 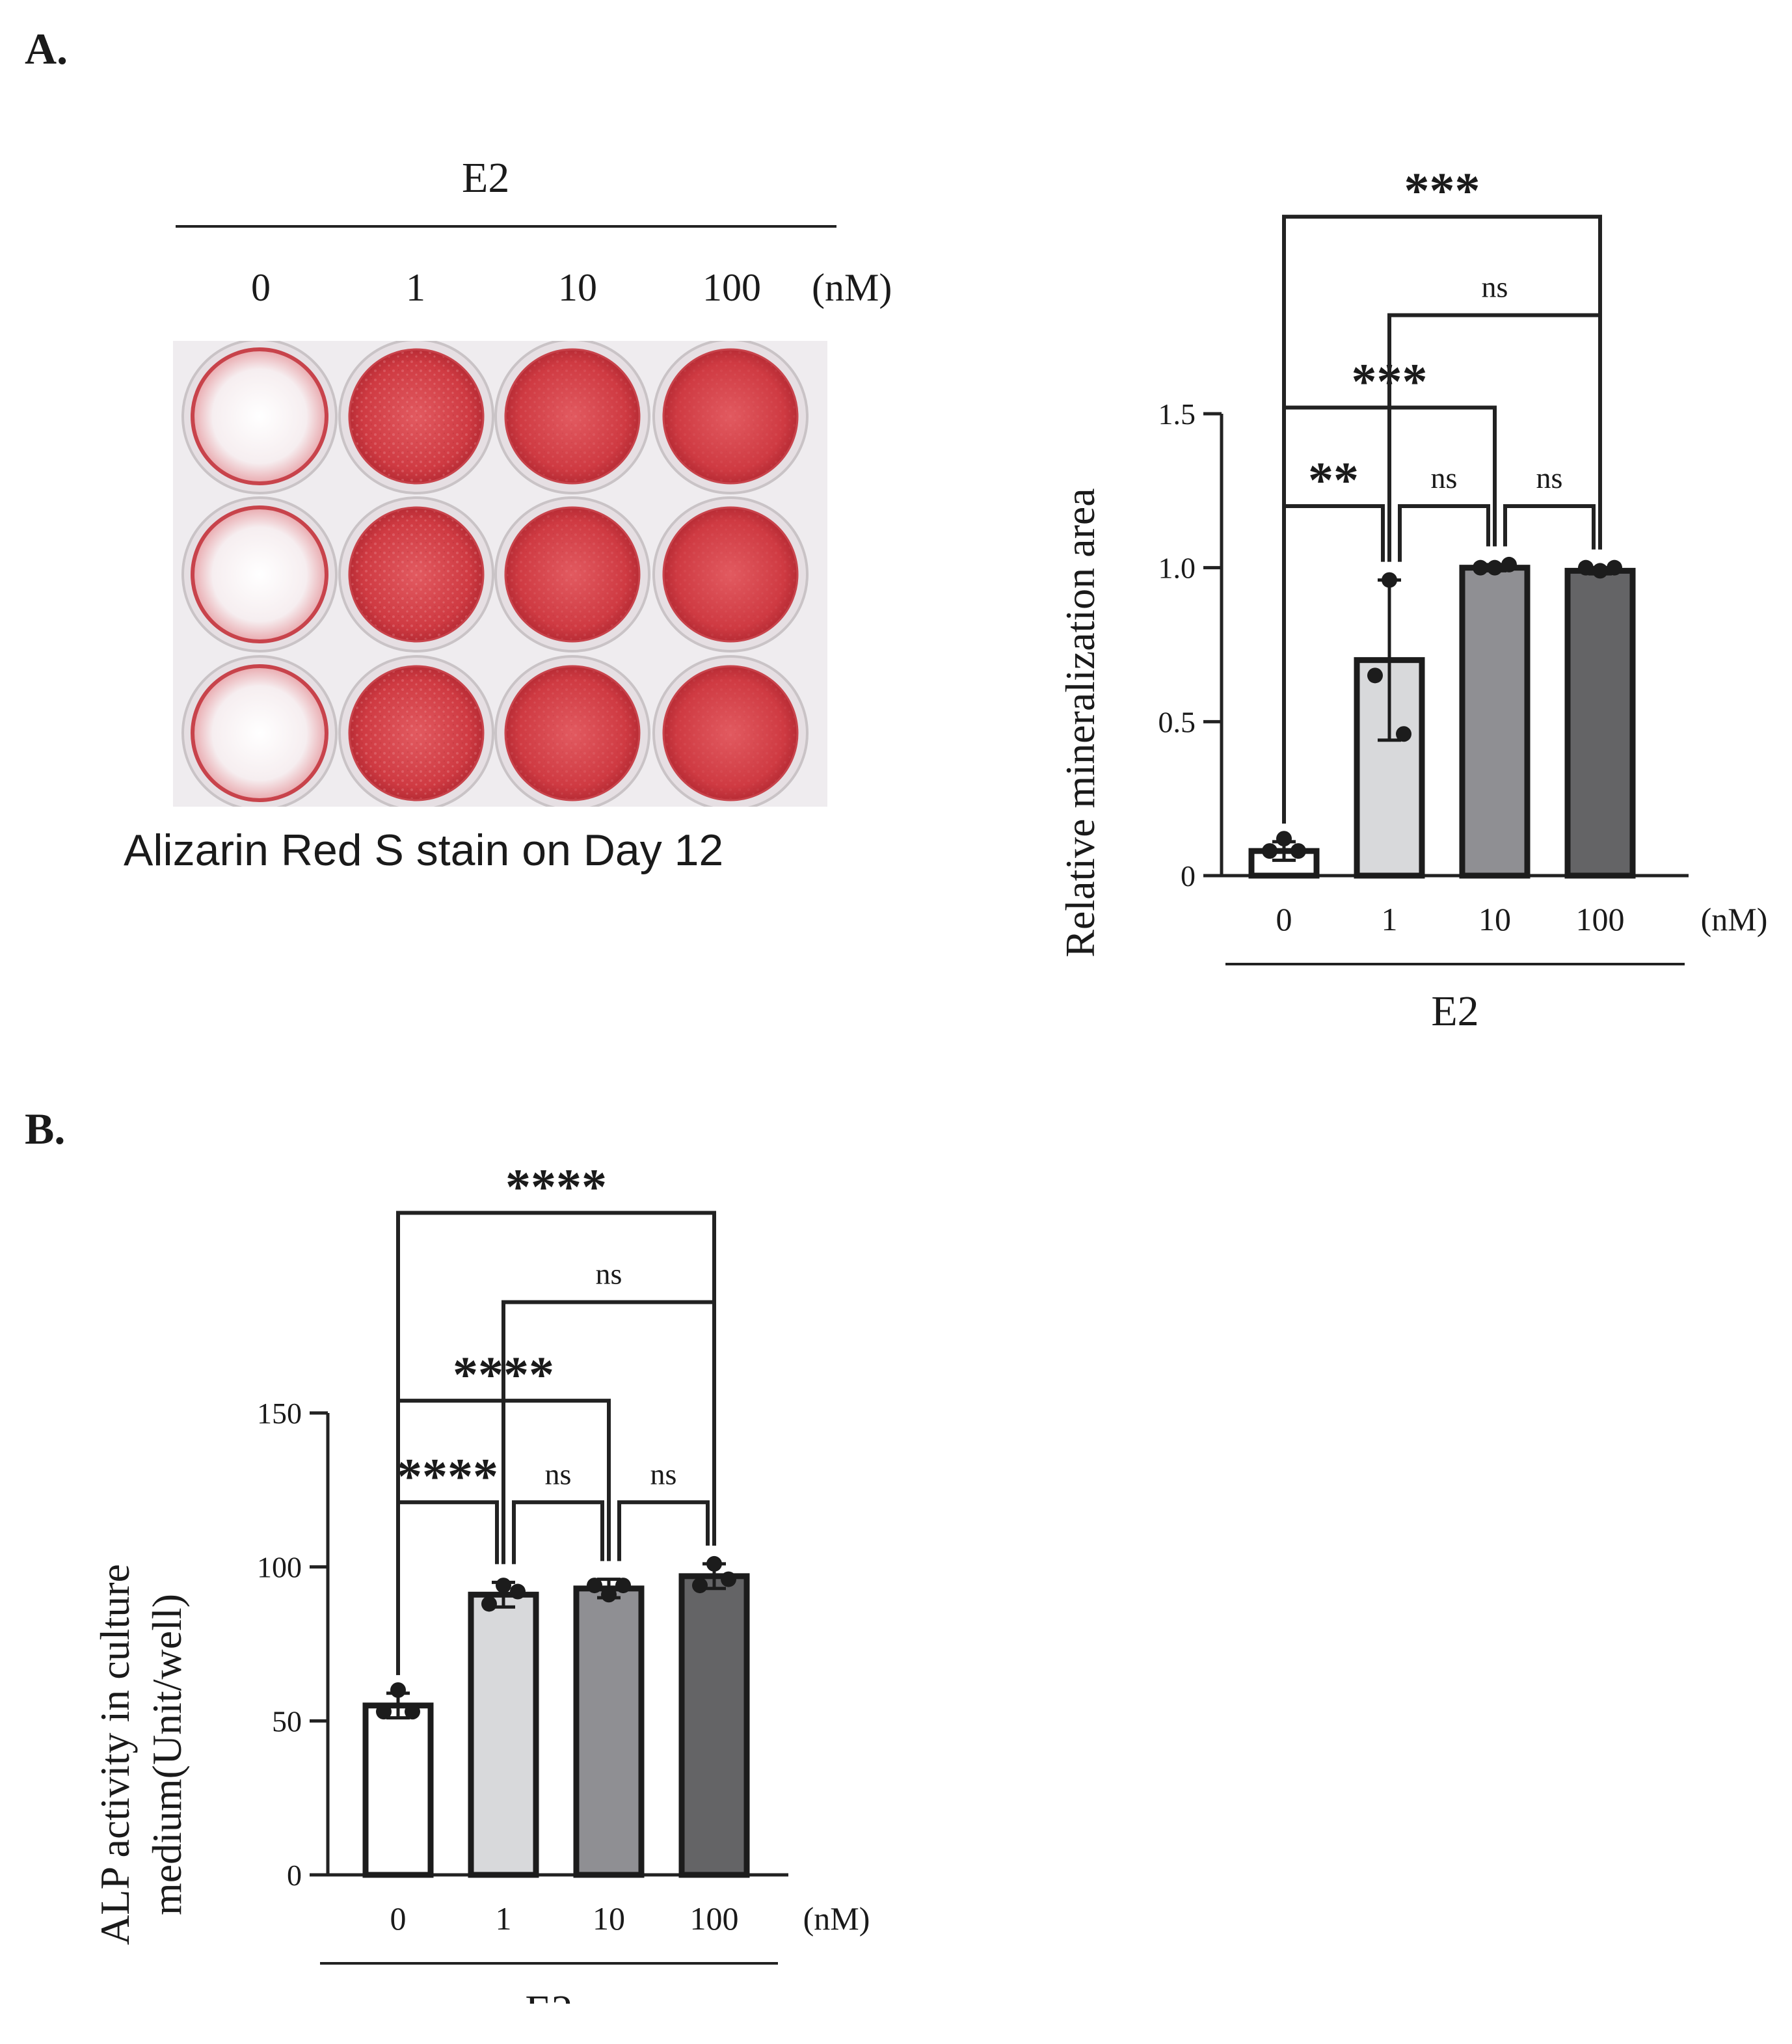 I want to click on y-tick-label: 0.5, so click(x=1177, y=721).